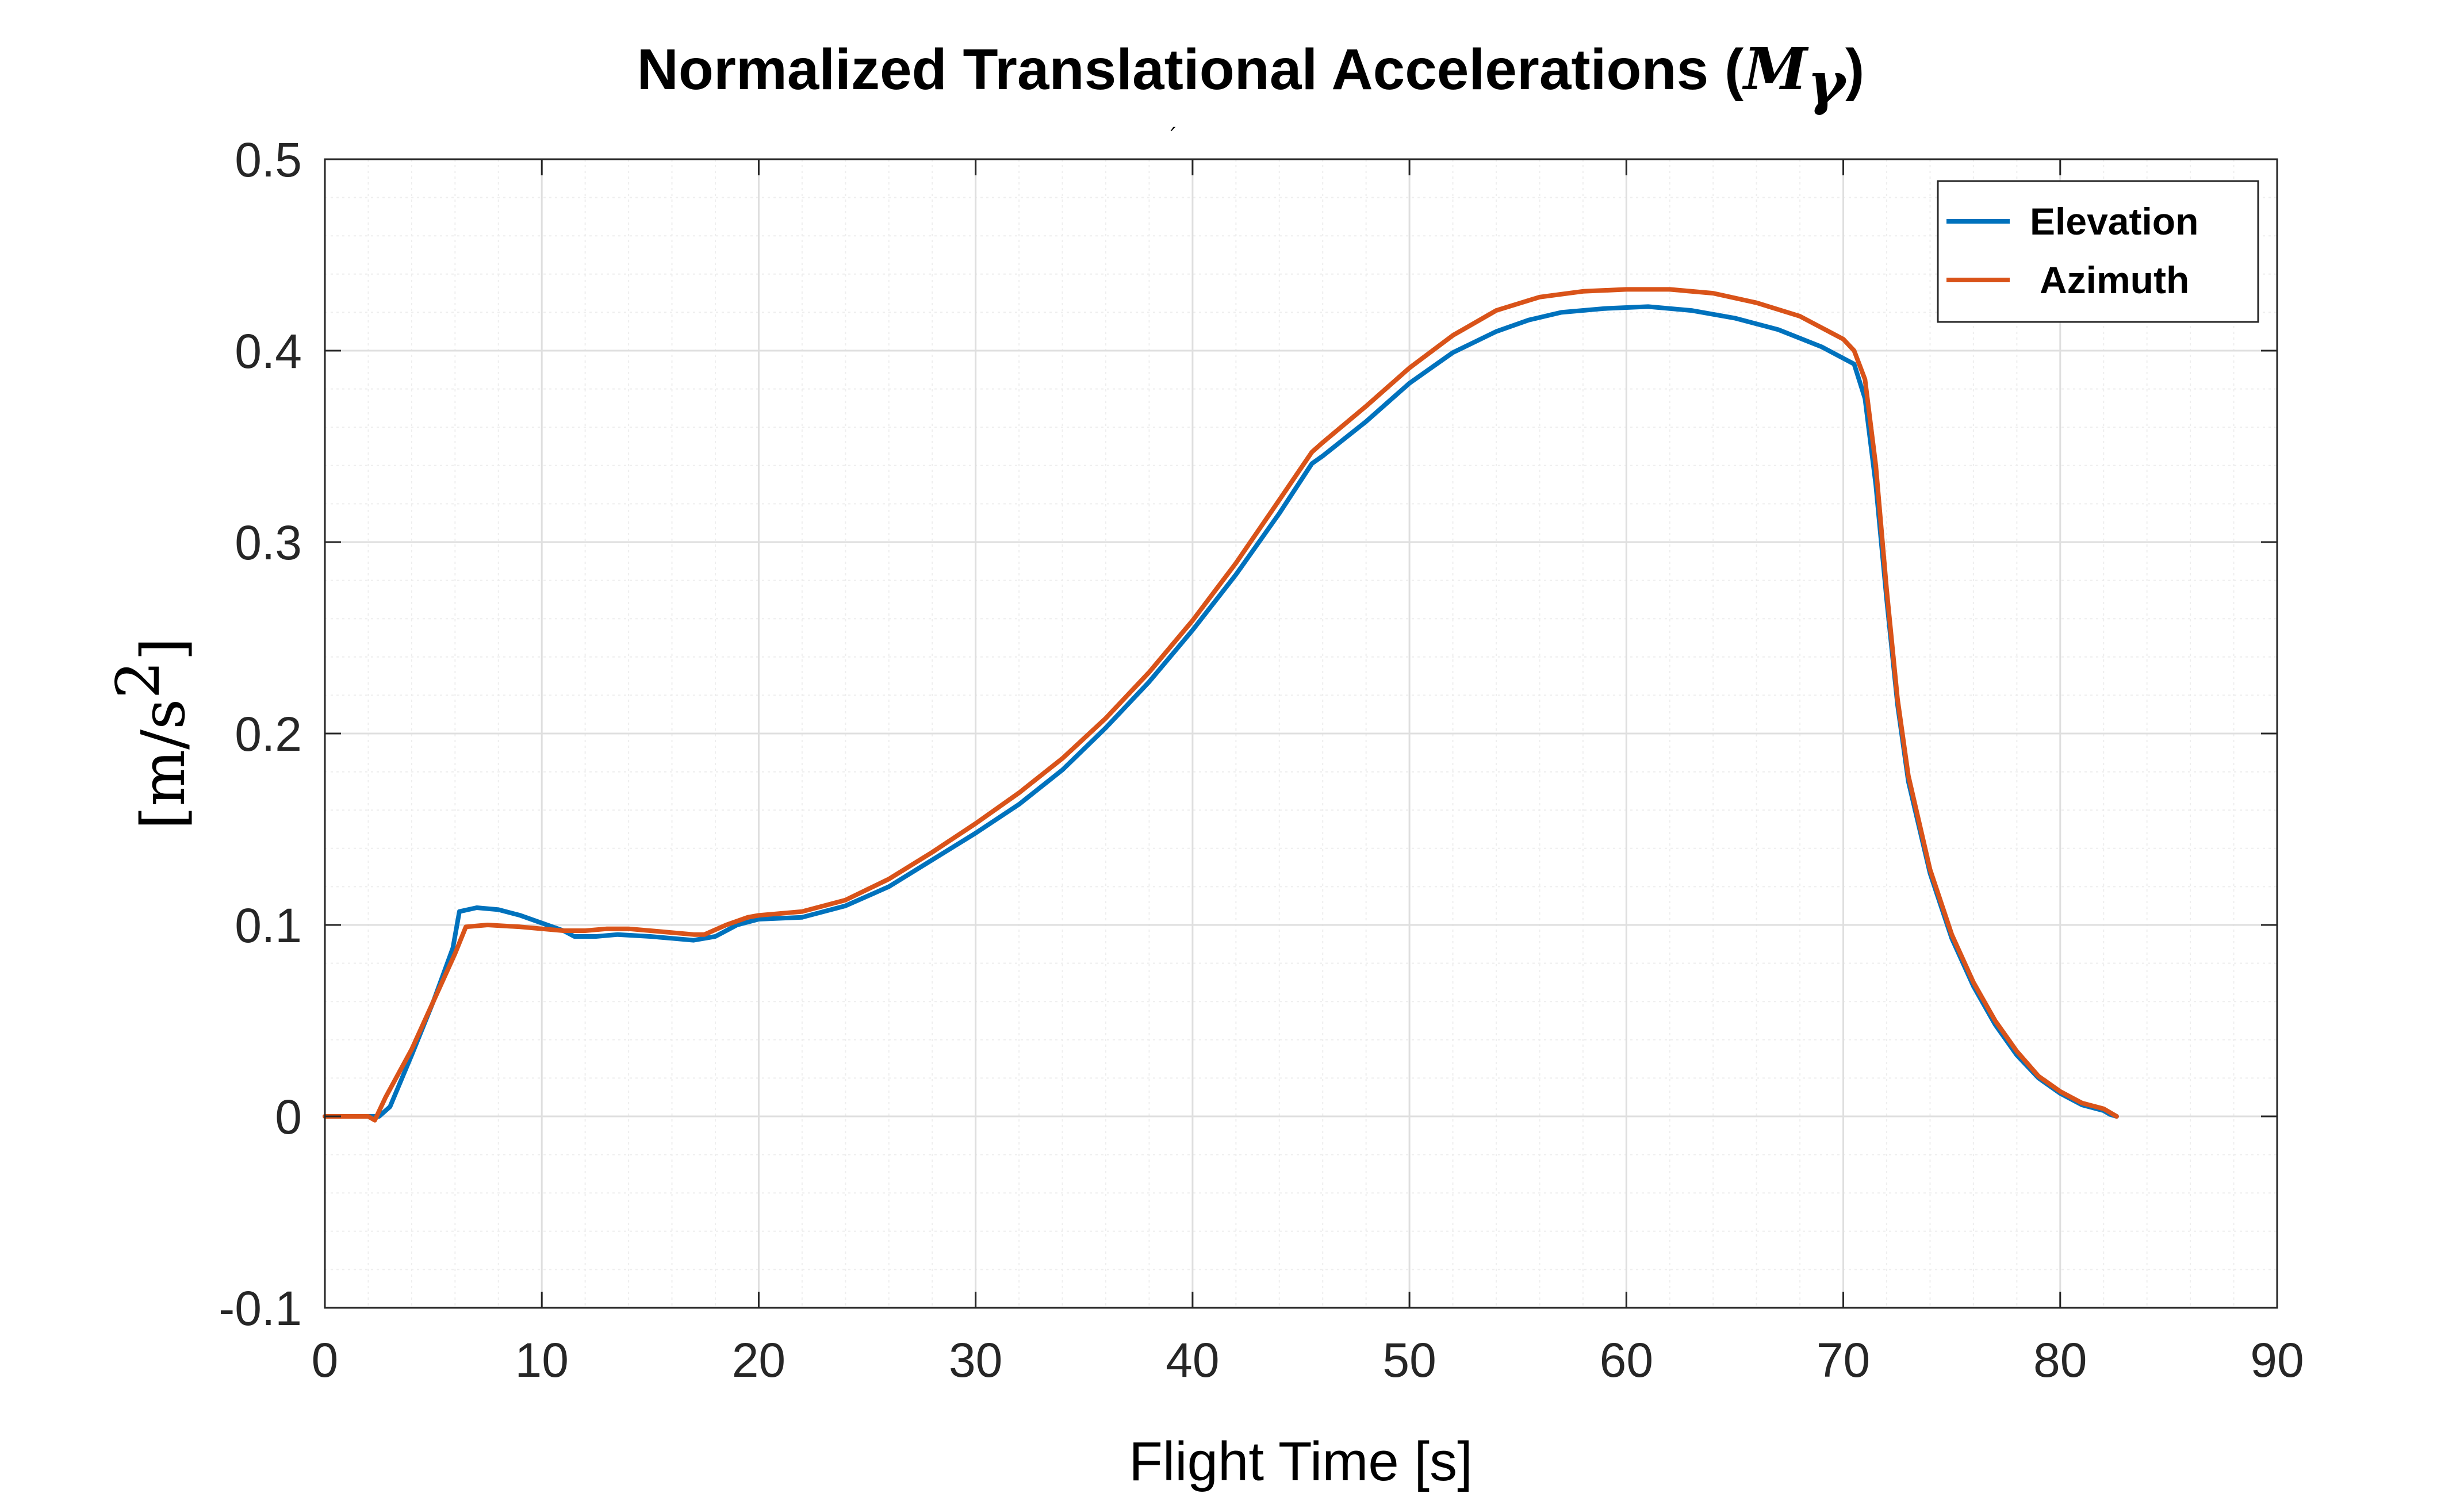 This screenshot has height=1509, width=2464. I want to click on y-axis-label-close: ], so click(163, 649).